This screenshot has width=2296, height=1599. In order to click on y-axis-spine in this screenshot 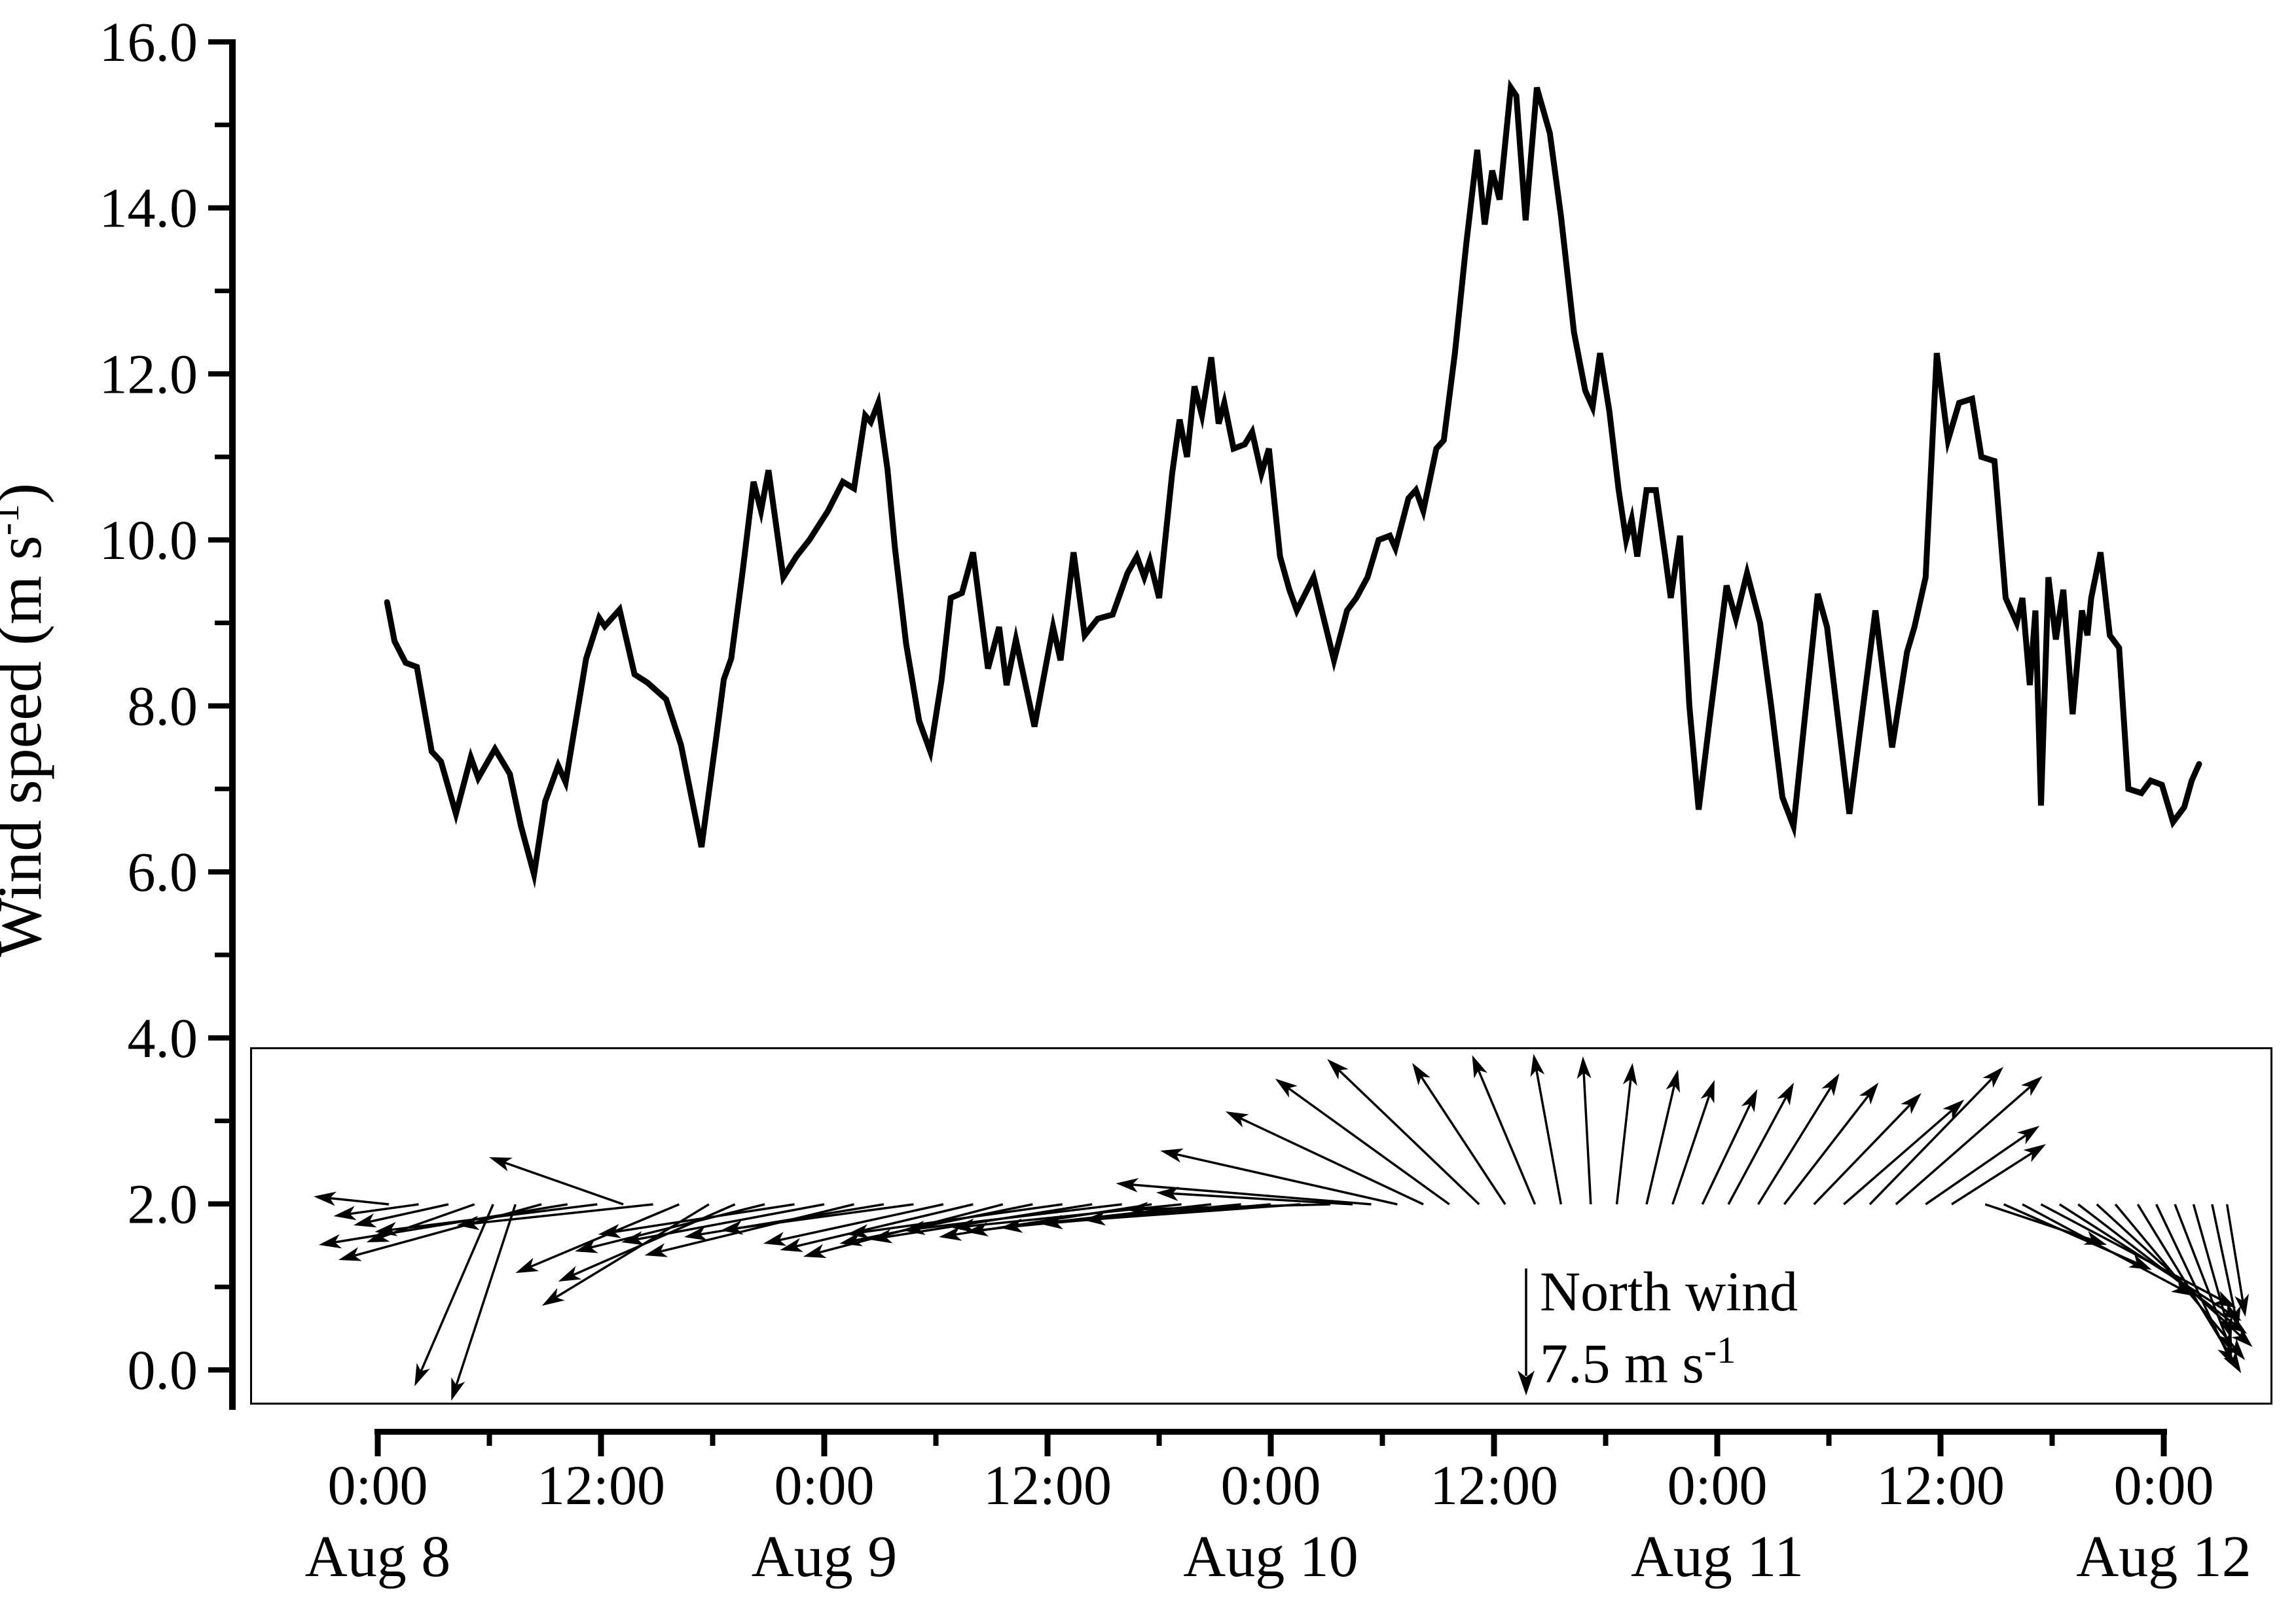, I will do `click(232, 724)`.